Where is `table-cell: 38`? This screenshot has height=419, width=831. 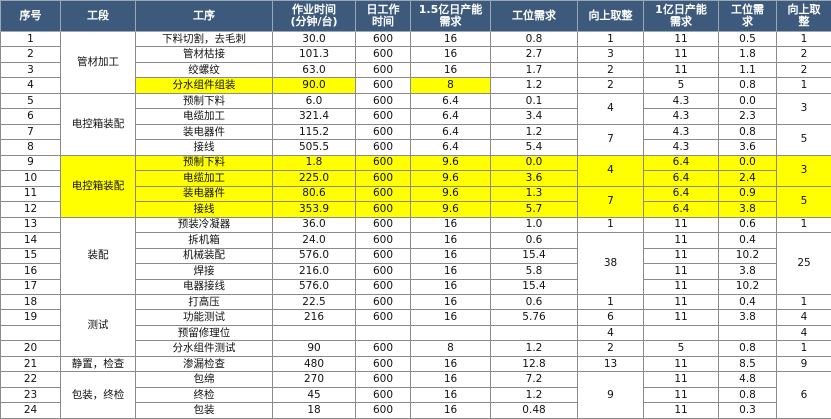
table-cell: 38 is located at coordinates (610, 263).